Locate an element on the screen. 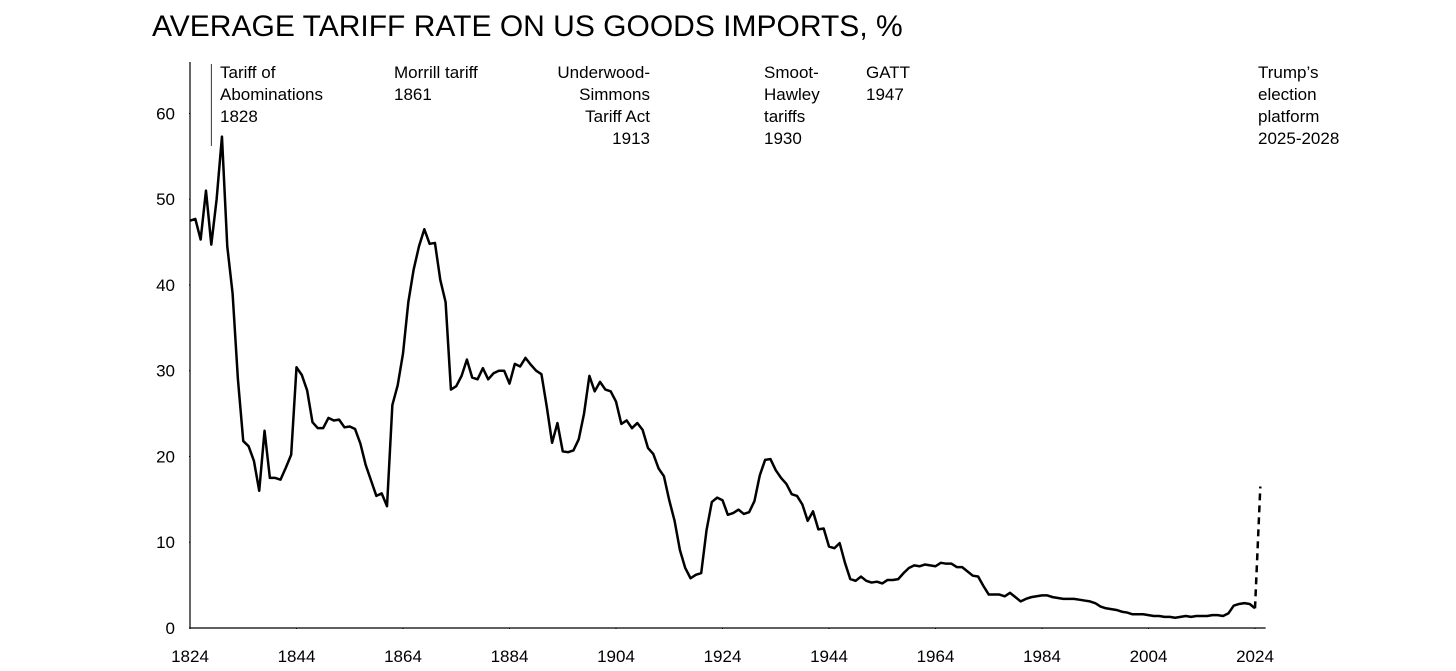 The height and width of the screenshot is (671, 1456). y-tick-label: 40 is located at coordinates (165, 285).